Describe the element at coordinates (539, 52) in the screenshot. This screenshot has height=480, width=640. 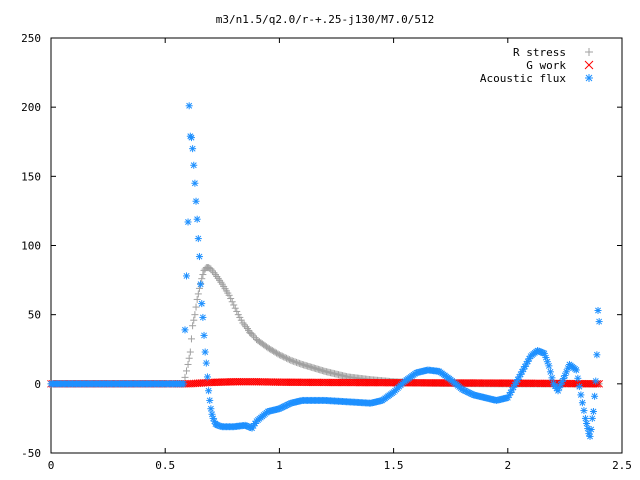
I see `legend-label: R stress` at that location.